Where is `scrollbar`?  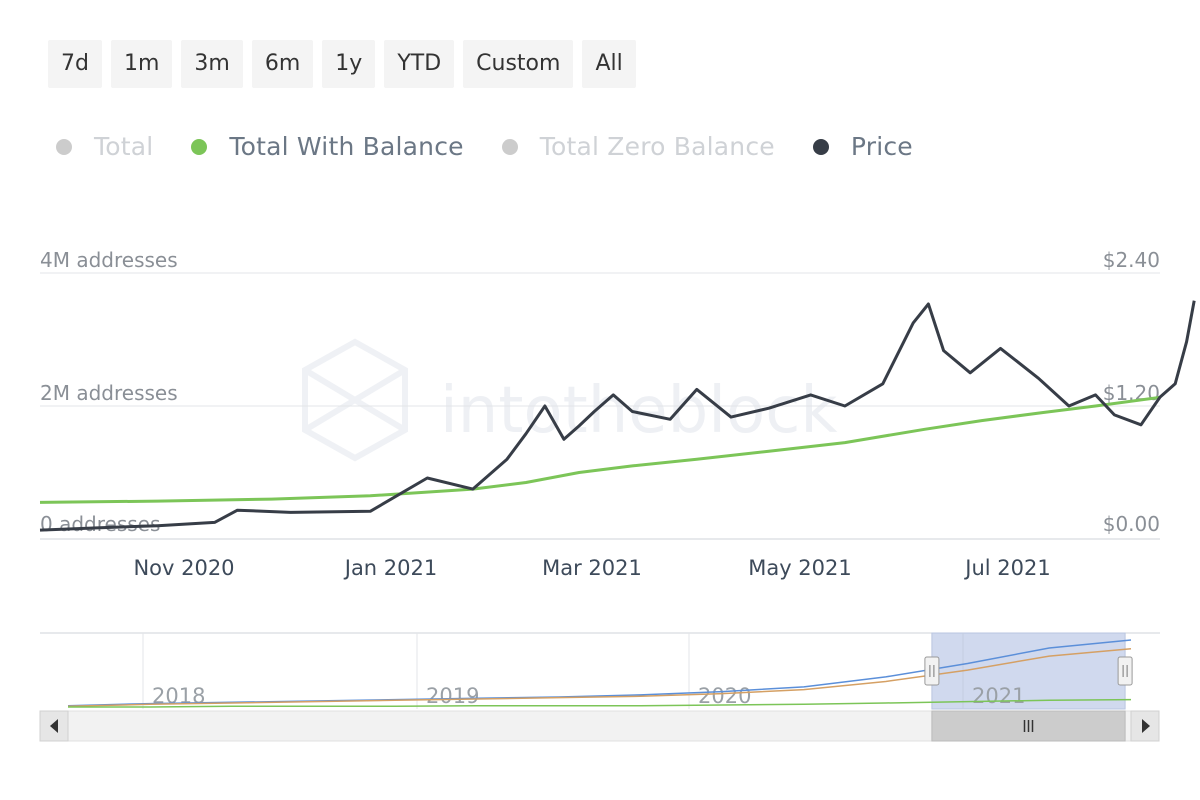
scrollbar is located at coordinates (599, 726).